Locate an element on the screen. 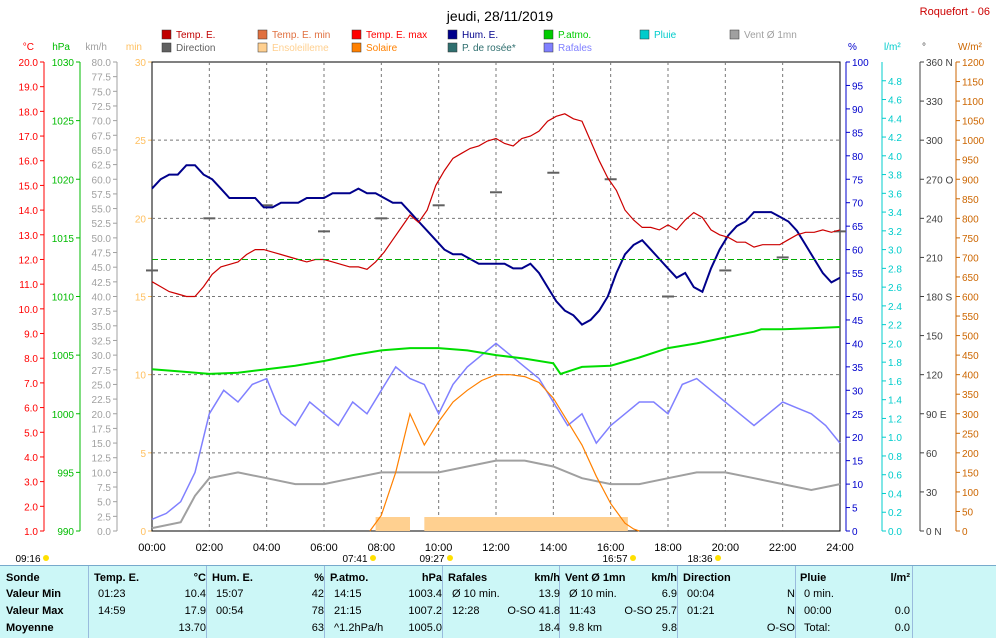 This screenshot has width=996, height=638. table-cell-value: 10.4 is located at coordinates (195, 594).